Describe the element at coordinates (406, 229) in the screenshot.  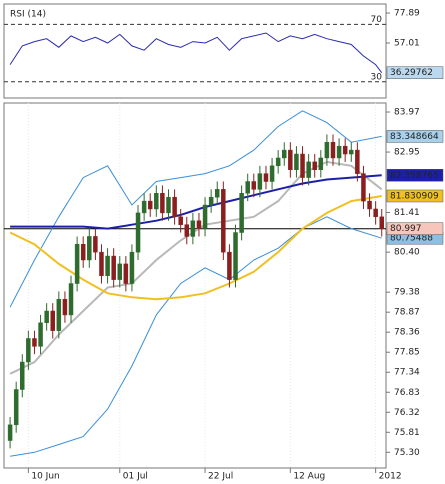
I see `value-box-label: 80.997` at that location.